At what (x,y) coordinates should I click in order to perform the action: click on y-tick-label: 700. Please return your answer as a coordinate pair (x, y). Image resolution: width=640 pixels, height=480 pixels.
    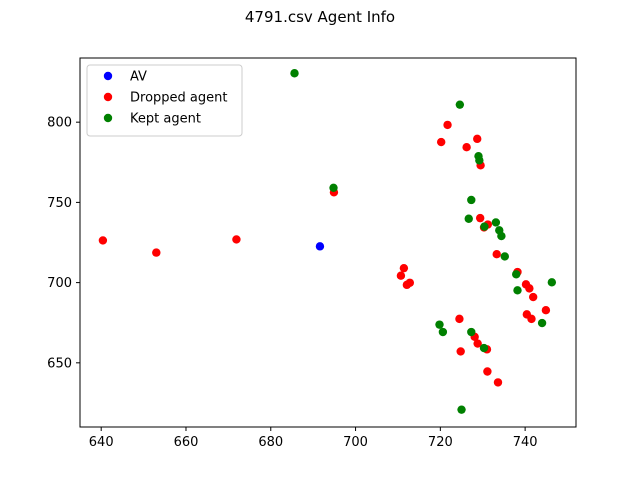
    Looking at the image, I should click on (59, 283).